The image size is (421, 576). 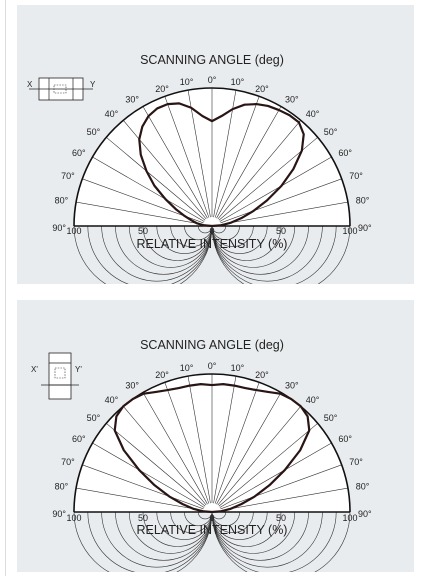 What do you see at coordinates (60, 376) in the screenshot?
I see `orientation-icon-body` at bounding box center [60, 376].